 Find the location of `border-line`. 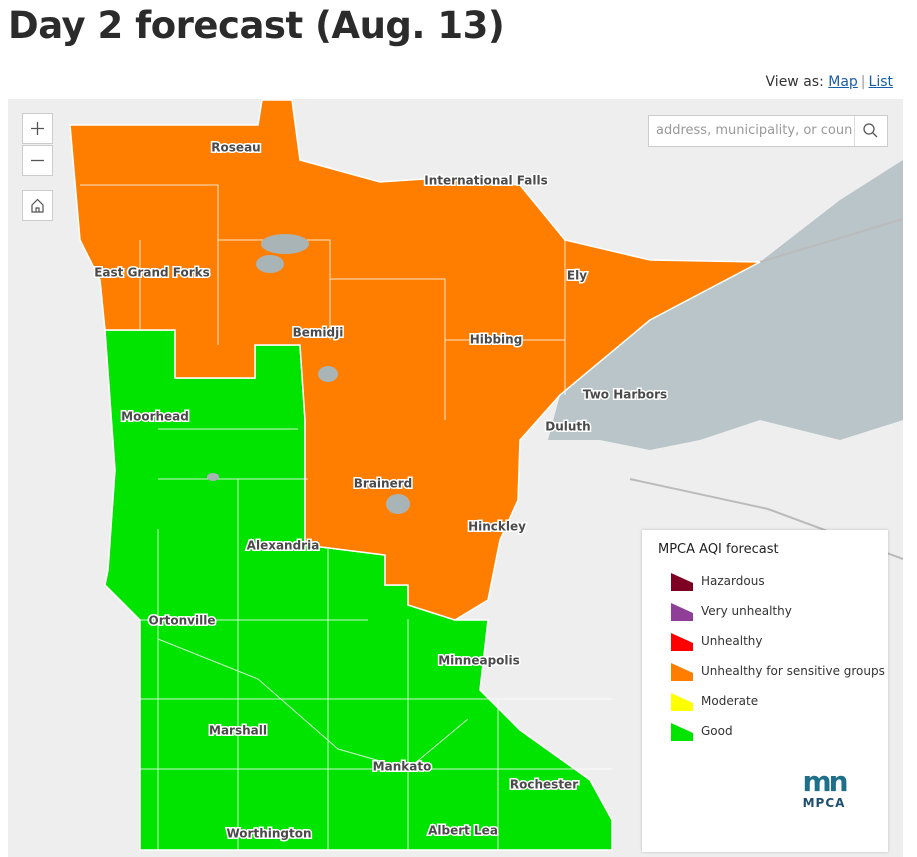

border-line is located at coordinates (831, 240).